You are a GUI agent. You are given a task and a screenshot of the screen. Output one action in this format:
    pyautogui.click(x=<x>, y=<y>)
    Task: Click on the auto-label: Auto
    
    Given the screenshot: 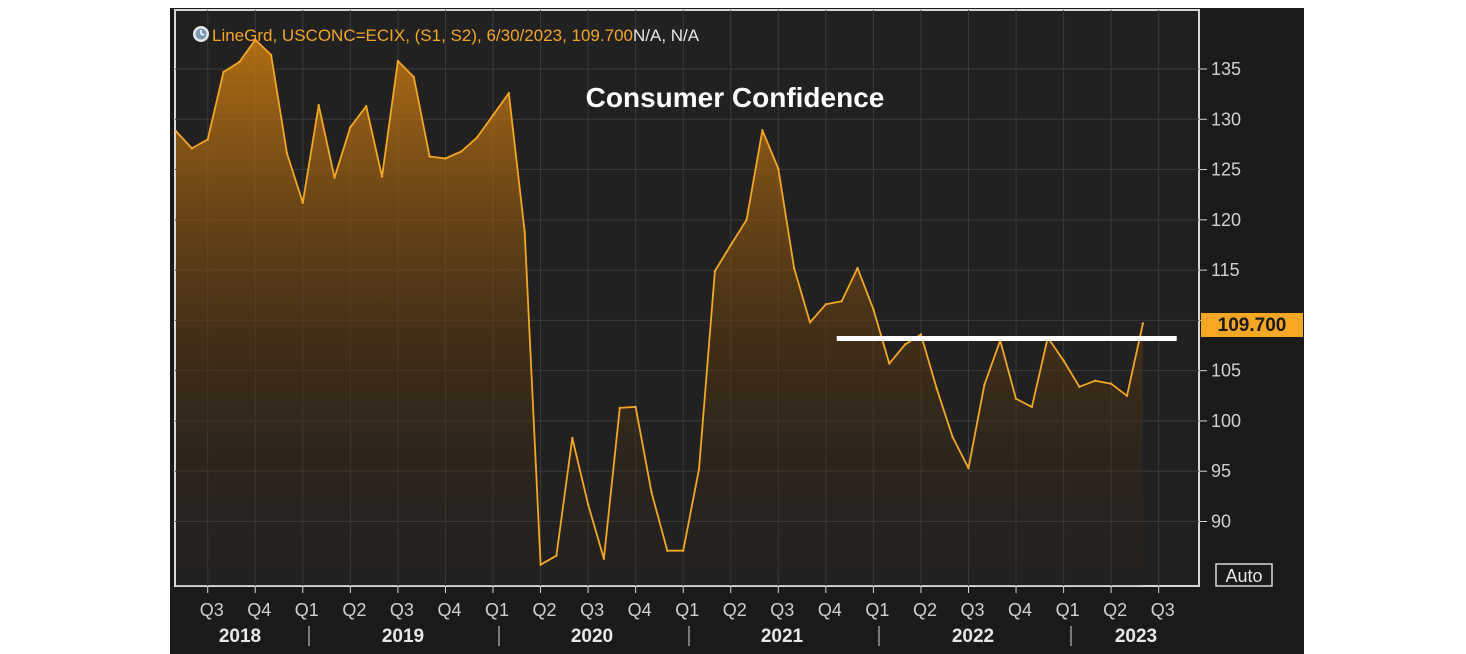 What is the action you would take?
    pyautogui.click(x=1243, y=576)
    